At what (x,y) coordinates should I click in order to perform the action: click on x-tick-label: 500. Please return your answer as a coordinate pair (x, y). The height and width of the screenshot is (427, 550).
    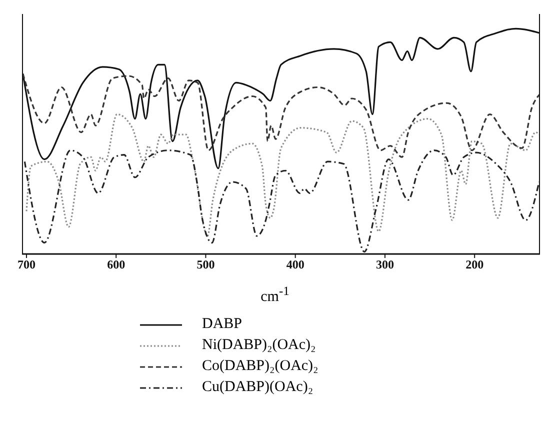
    Looking at the image, I should click on (205, 265).